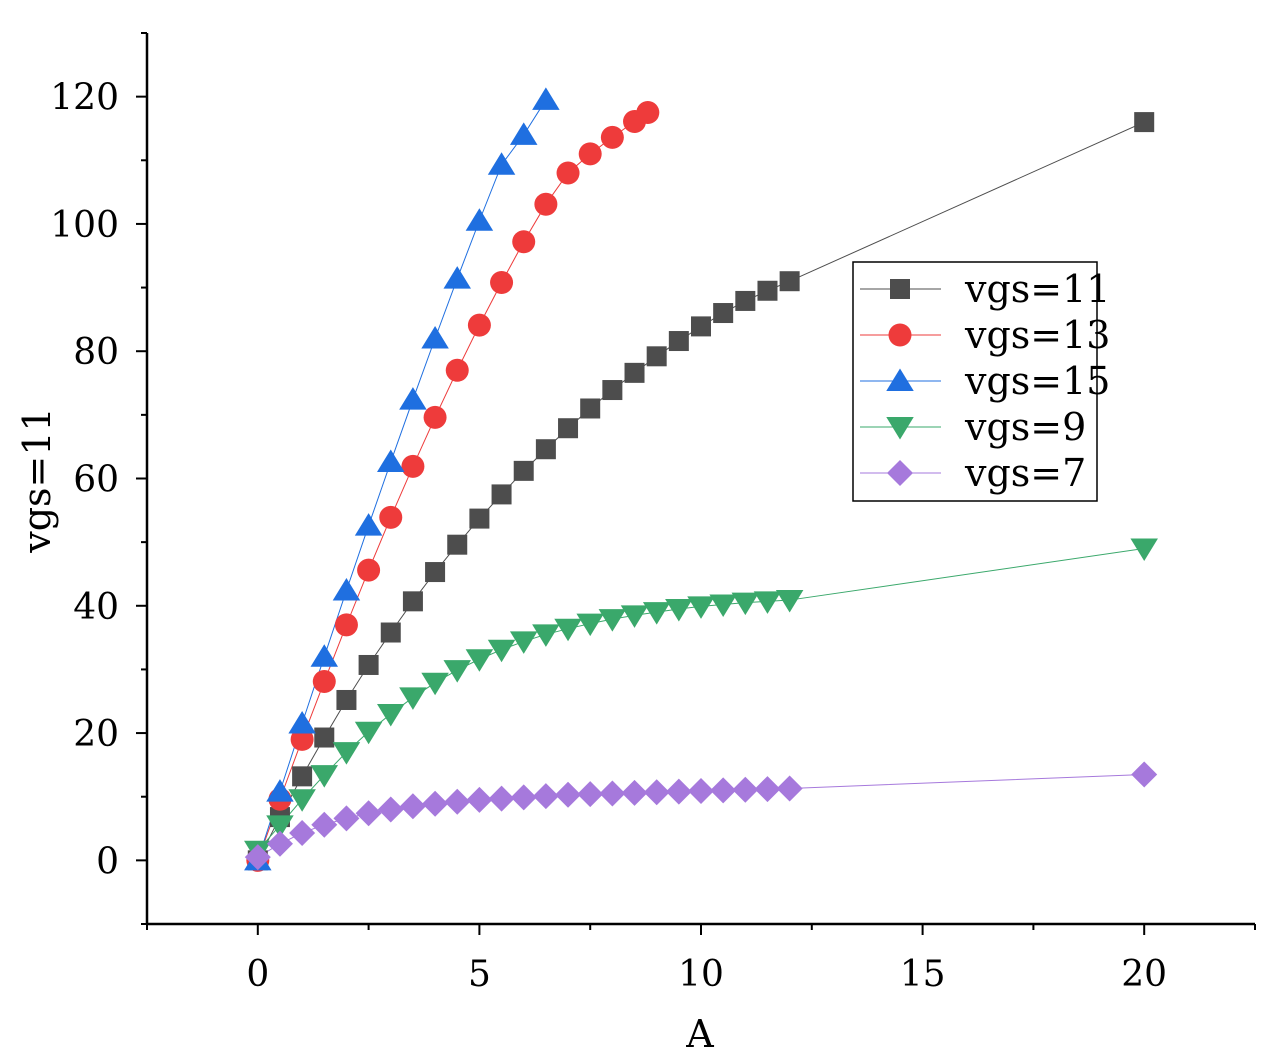 This screenshot has width=1279, height=1064. Describe the element at coordinates (96, 734) in the screenshot. I see `y-tick-label: 20` at that location.